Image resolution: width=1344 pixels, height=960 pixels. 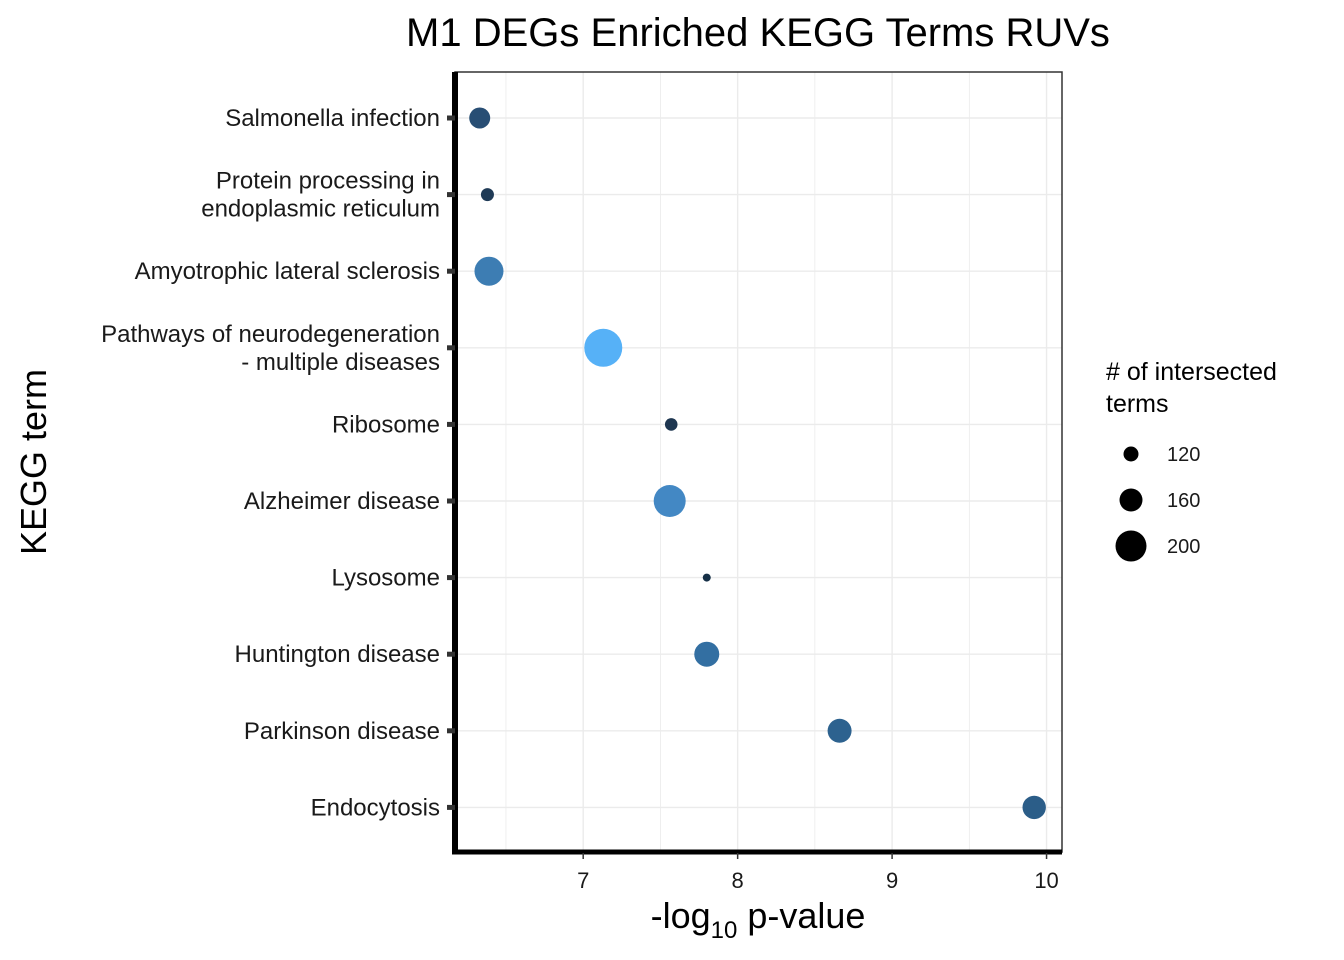 I want to click on y-tick-label: Protein processing in, so click(x=328, y=181).